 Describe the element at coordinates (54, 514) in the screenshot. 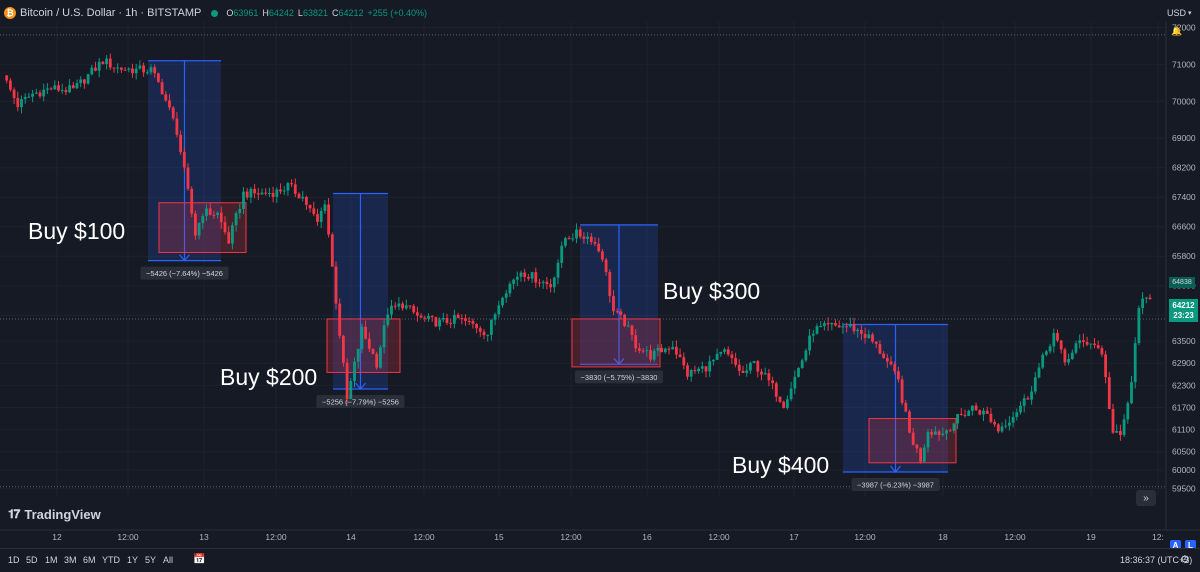

I see `tradingview-logo: 𝟏𝟕 TradingView` at that location.